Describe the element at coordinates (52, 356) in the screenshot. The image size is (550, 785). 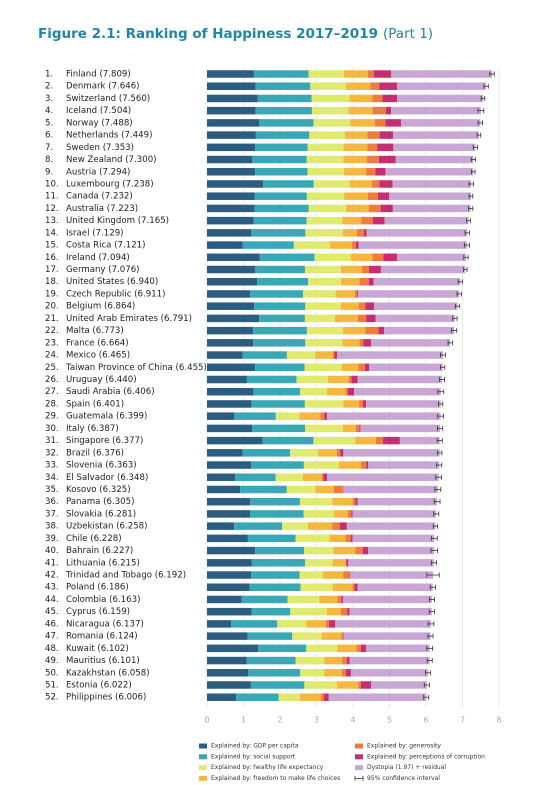
I see `rank-label: 24.` at that location.